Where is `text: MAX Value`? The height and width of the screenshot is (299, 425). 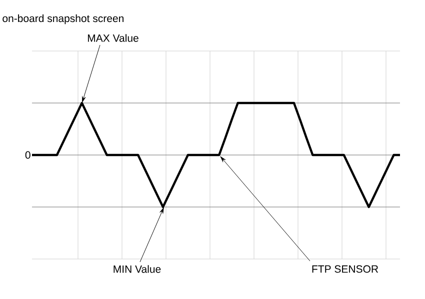
text: MAX Value is located at coordinates (113, 38).